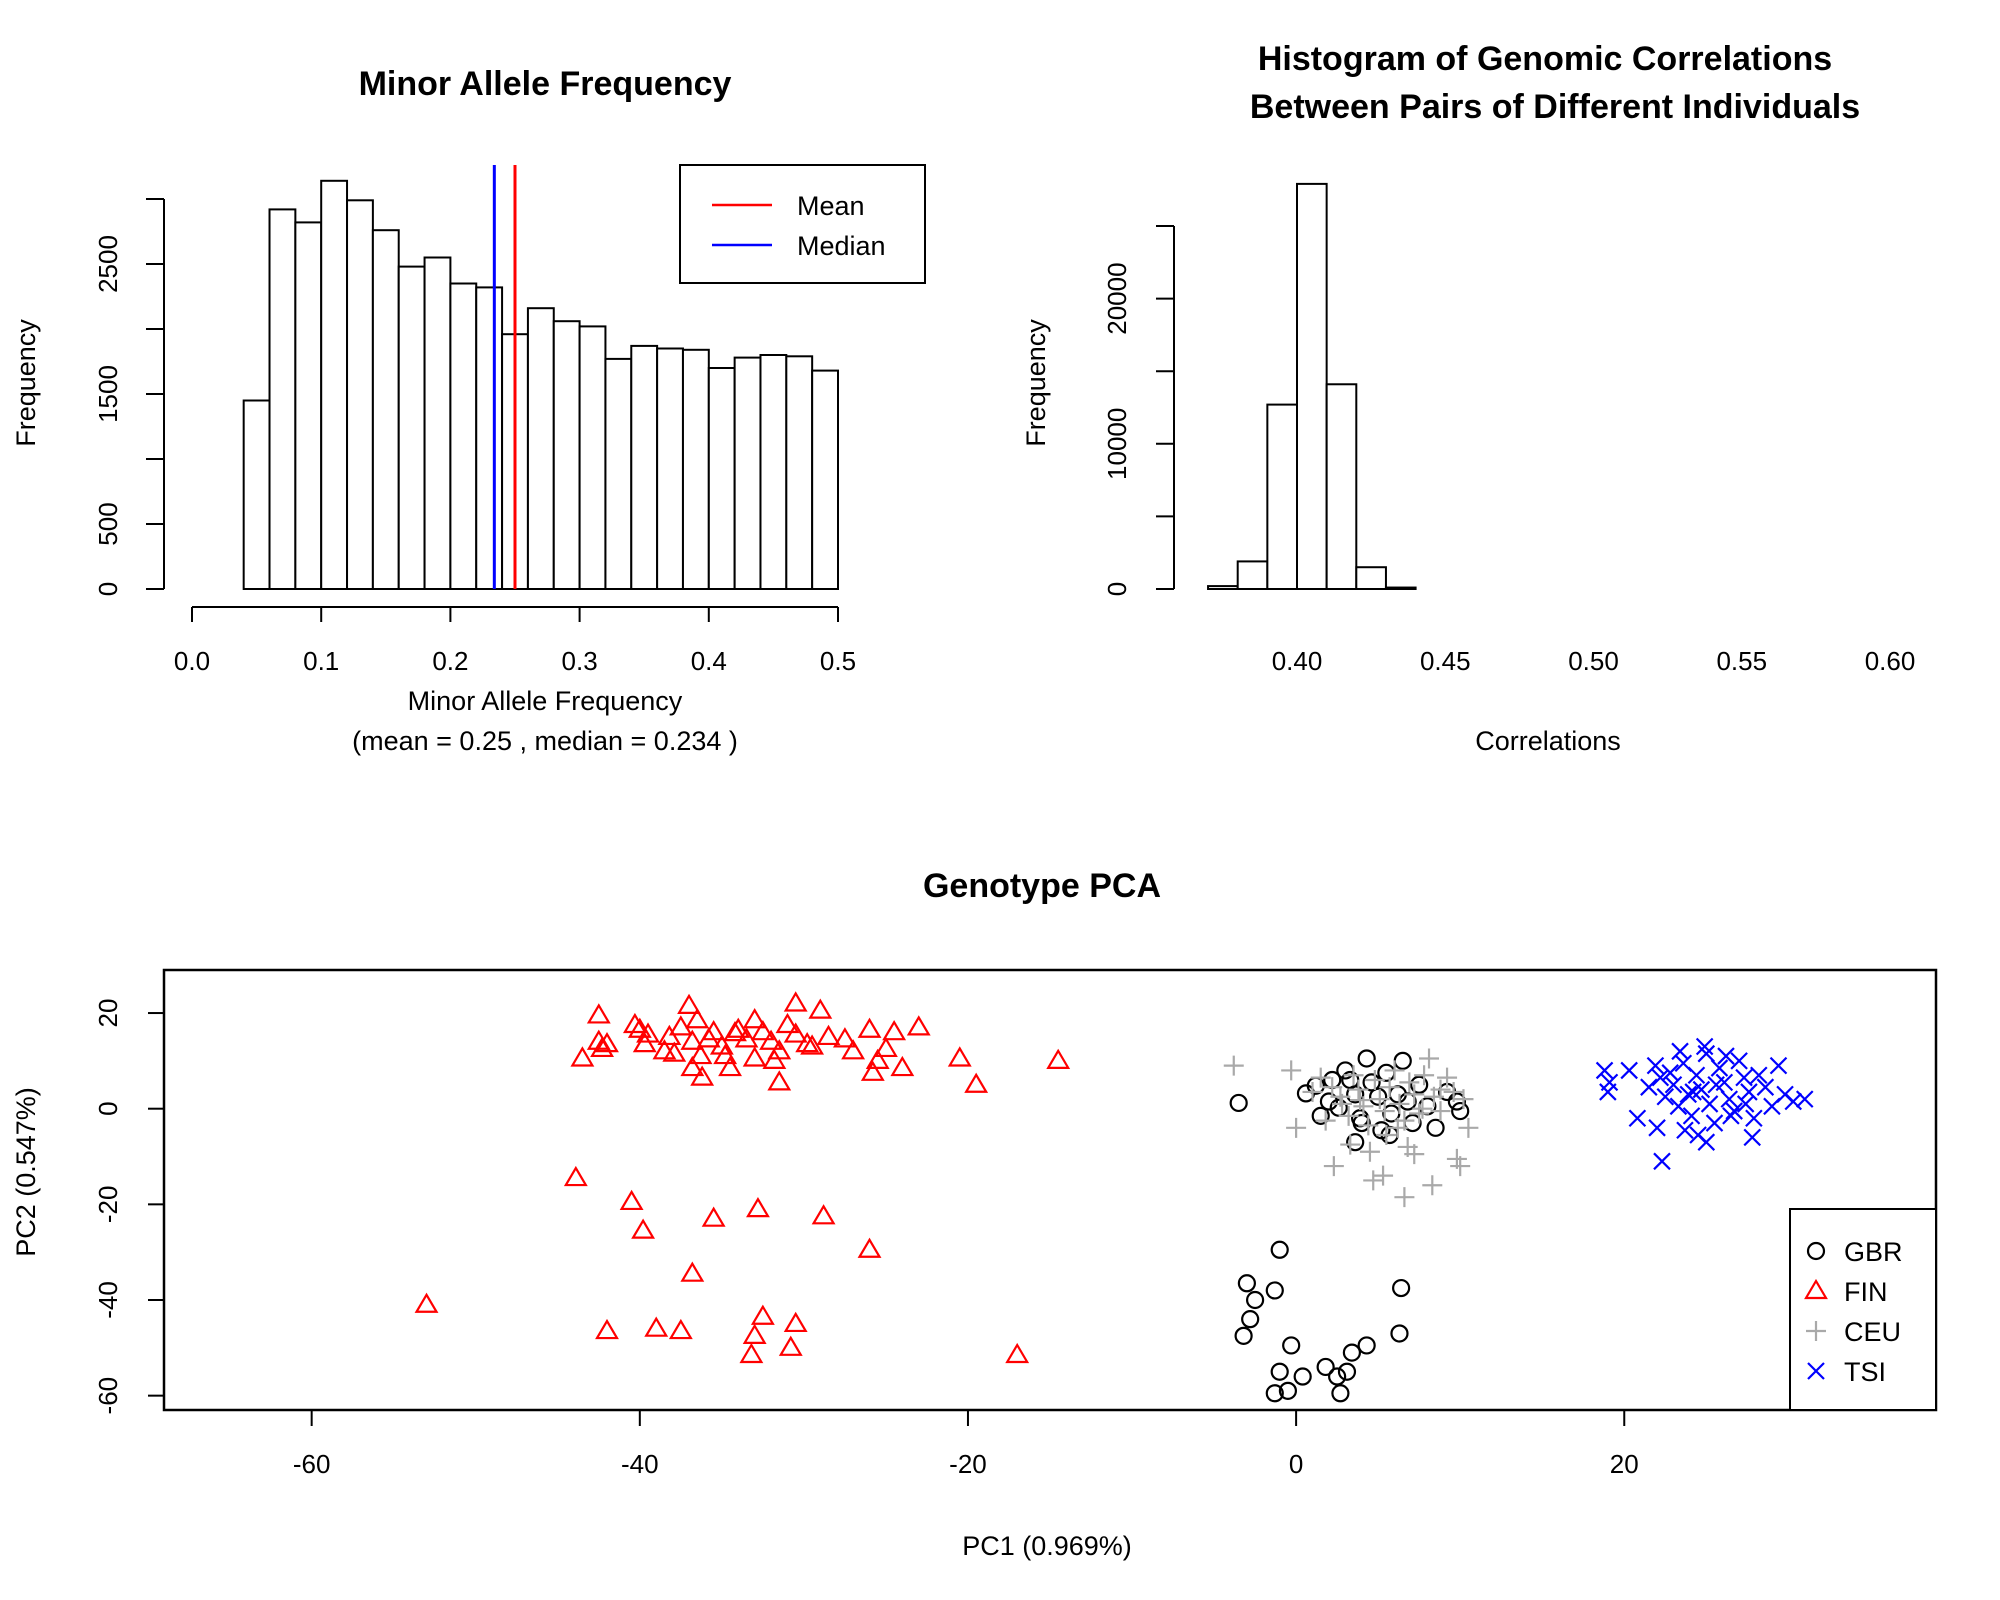 The width and height of the screenshot is (2000, 1600). What do you see at coordinates (838, 661) in the screenshot?
I see `maf-x-tick-label: 0.5` at bounding box center [838, 661].